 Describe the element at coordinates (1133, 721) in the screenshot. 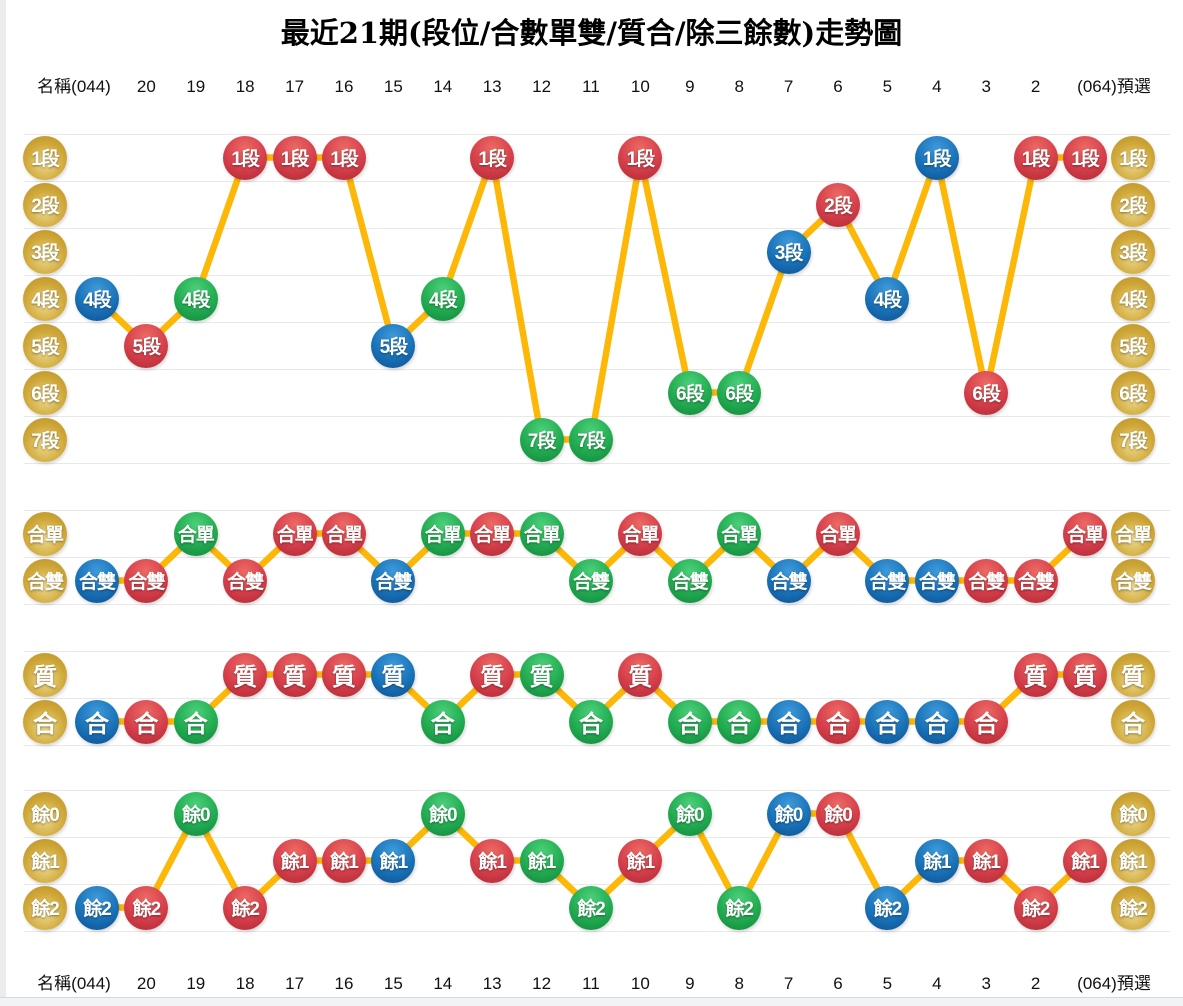

I see `row-label-right: 合` at that location.